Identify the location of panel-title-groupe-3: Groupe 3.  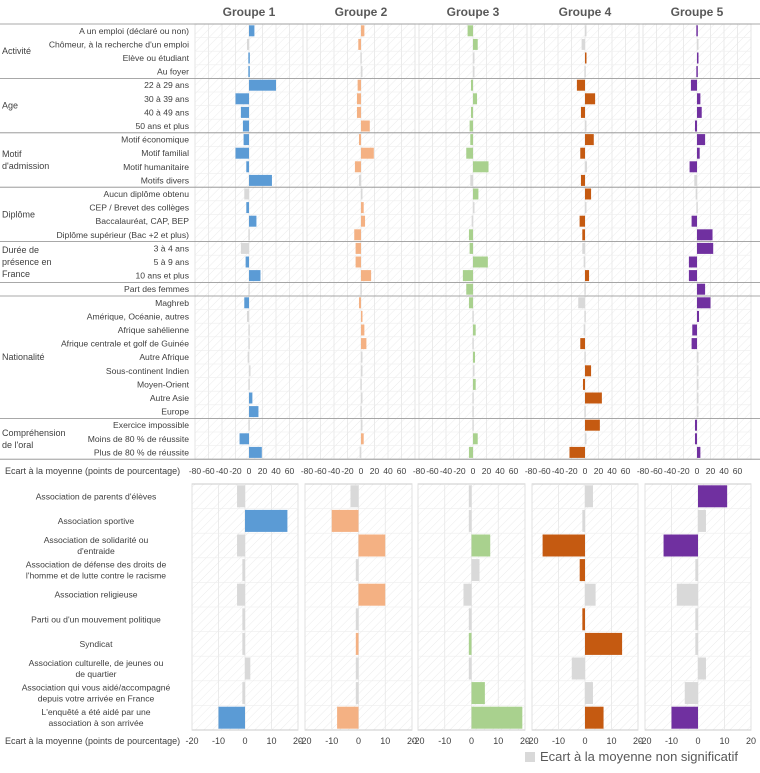
(473, 12).